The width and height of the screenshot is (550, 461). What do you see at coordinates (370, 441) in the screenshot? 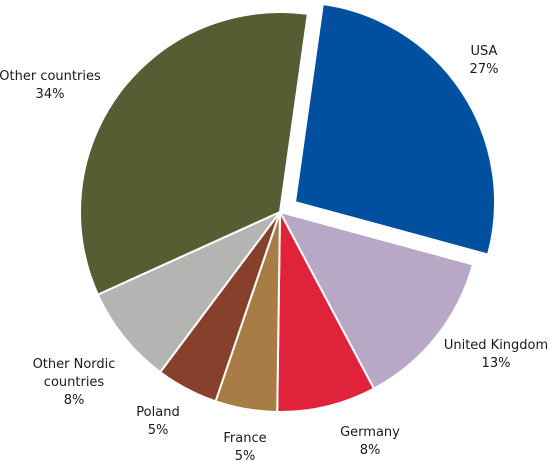
I see `slice-label-germany: Germany 8%` at bounding box center [370, 441].